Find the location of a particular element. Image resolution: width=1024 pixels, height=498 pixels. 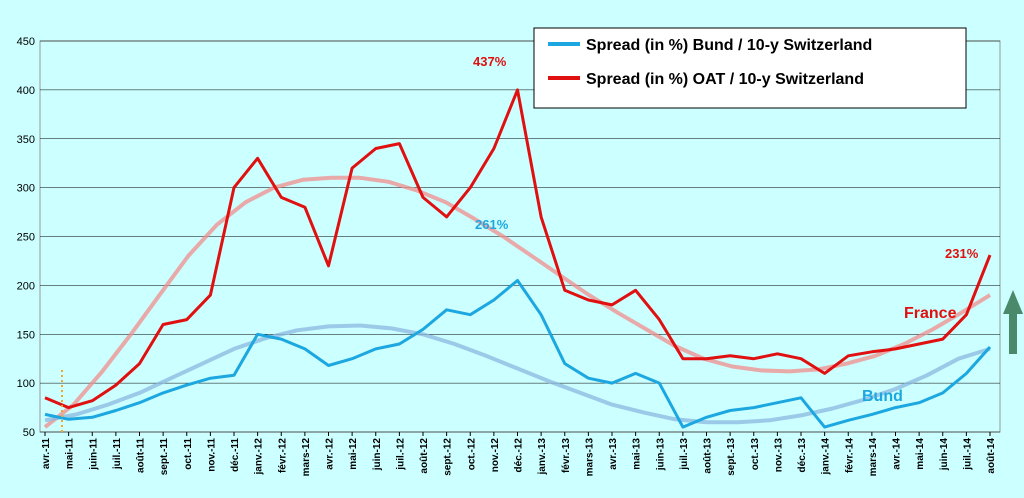

x-tick-label: févr.-13 is located at coordinates (566, 455).